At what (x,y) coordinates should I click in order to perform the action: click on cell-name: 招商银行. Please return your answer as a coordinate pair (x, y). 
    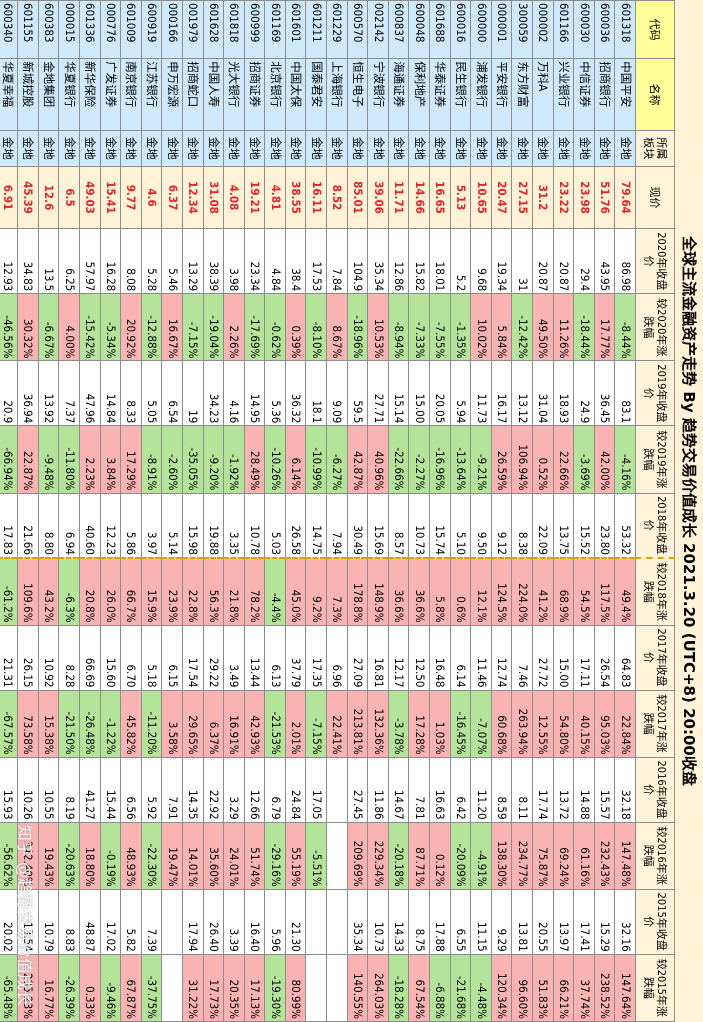
    Looking at the image, I should click on (604, 94).